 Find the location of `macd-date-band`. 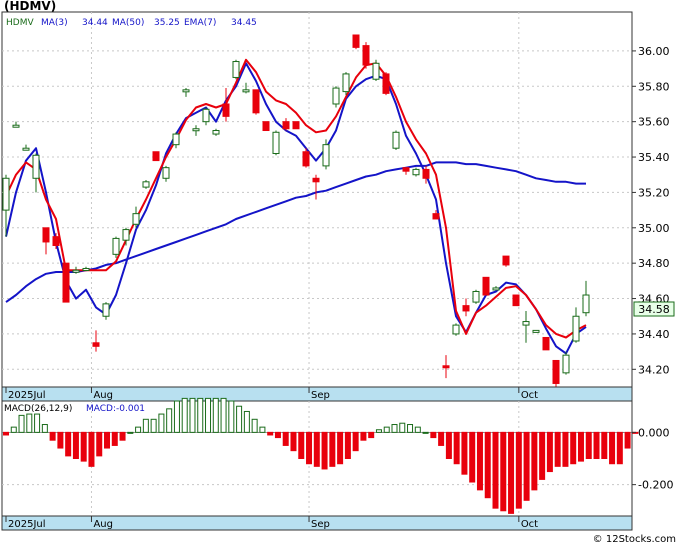

macd-date-band is located at coordinates (317, 523).